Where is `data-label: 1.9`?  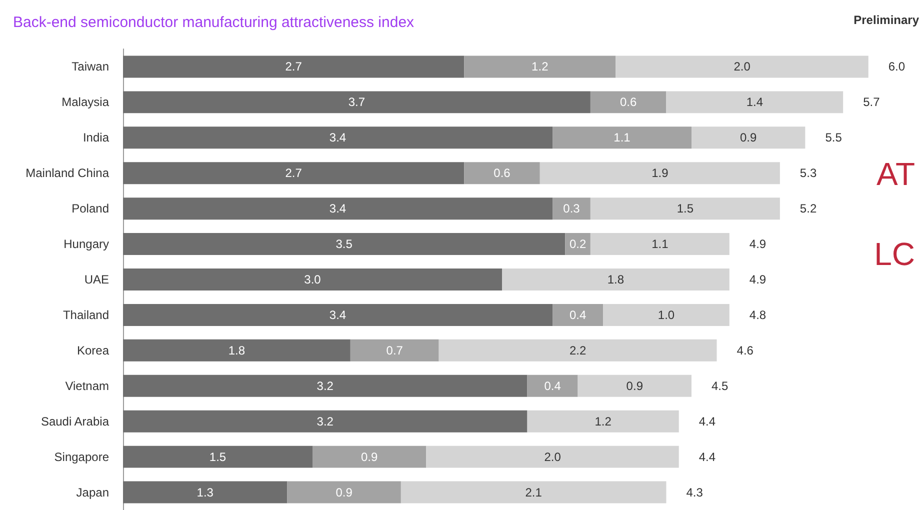 data-label: 1.9 is located at coordinates (660, 173).